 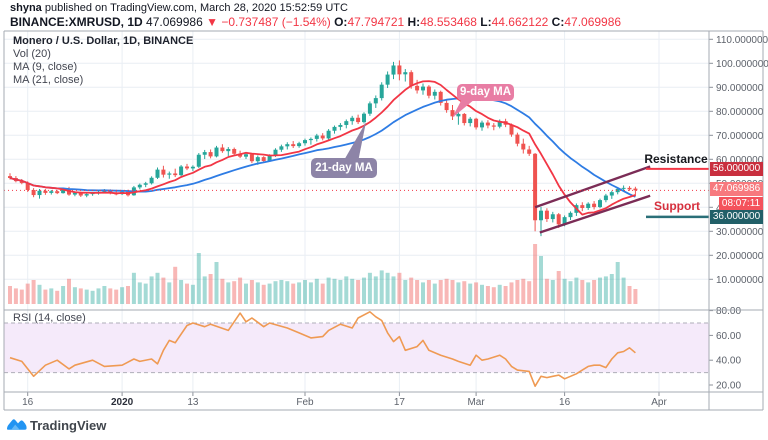 What do you see at coordinates (740, 256) in the screenshot?
I see `axis-label: 20.000000` at bounding box center [740, 256].